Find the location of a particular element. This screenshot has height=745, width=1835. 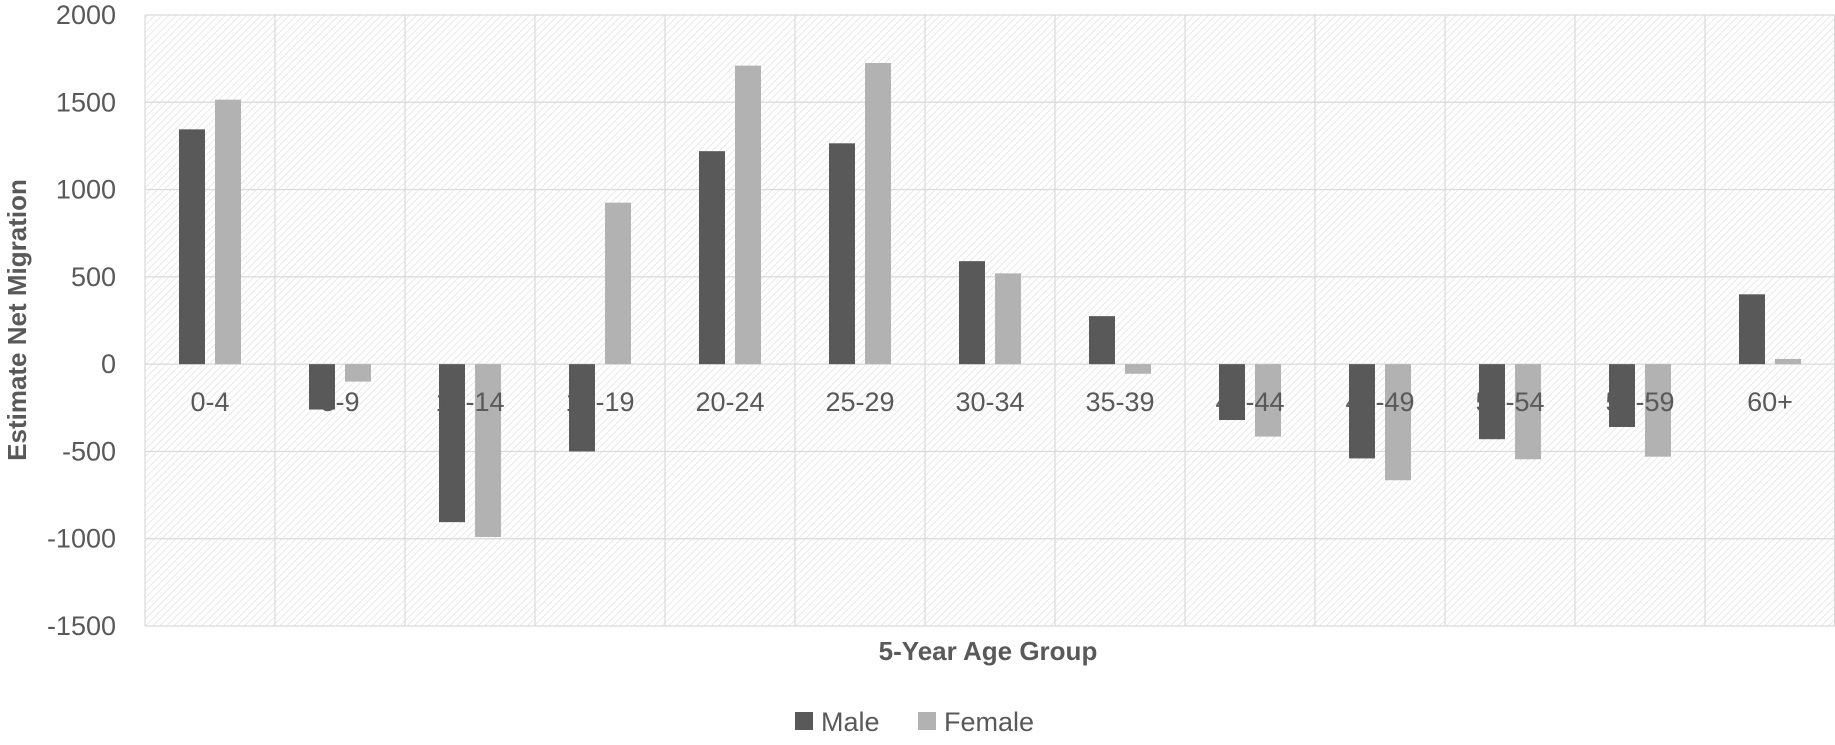

y-tick-label: 1000 is located at coordinates (86, 190).